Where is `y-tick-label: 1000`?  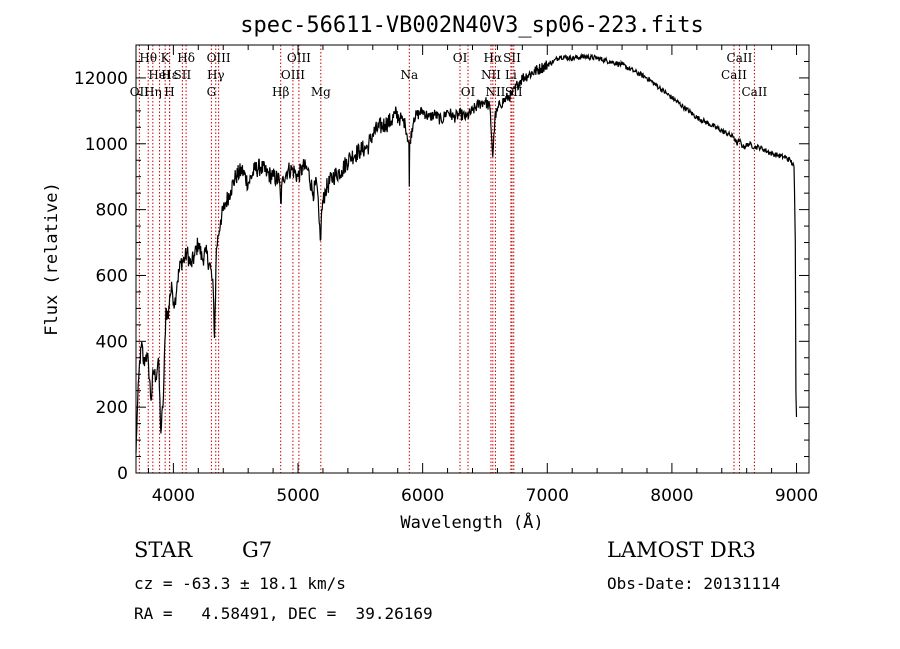
y-tick-label: 1000 is located at coordinates (106, 145).